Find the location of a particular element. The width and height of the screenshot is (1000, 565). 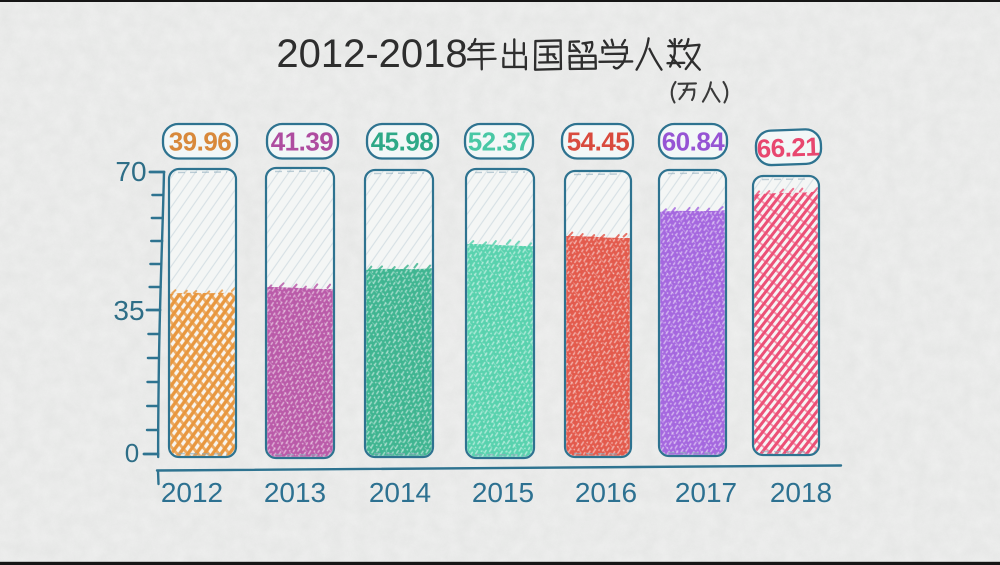

svg-text: 39.96 is located at coordinates (200, 142).